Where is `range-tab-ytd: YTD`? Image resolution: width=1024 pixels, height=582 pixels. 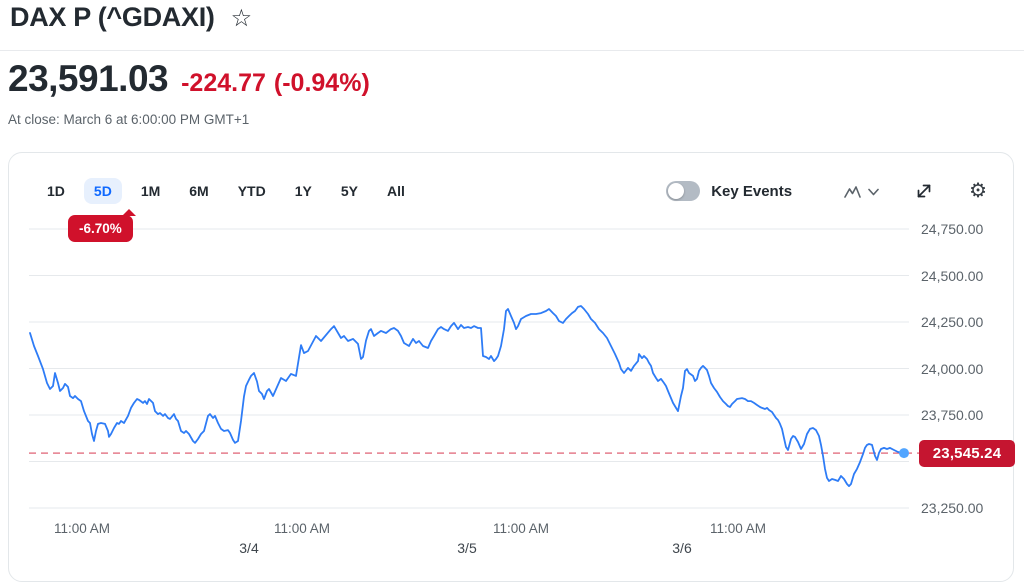
range-tab-ytd: YTD is located at coordinates (252, 191).